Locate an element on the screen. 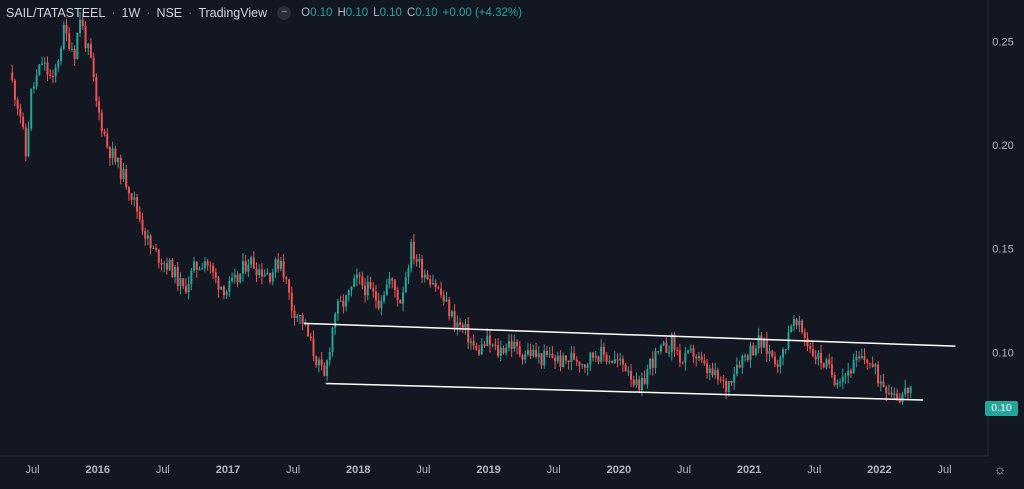  x-tick-label: 2022 is located at coordinates (879, 470).